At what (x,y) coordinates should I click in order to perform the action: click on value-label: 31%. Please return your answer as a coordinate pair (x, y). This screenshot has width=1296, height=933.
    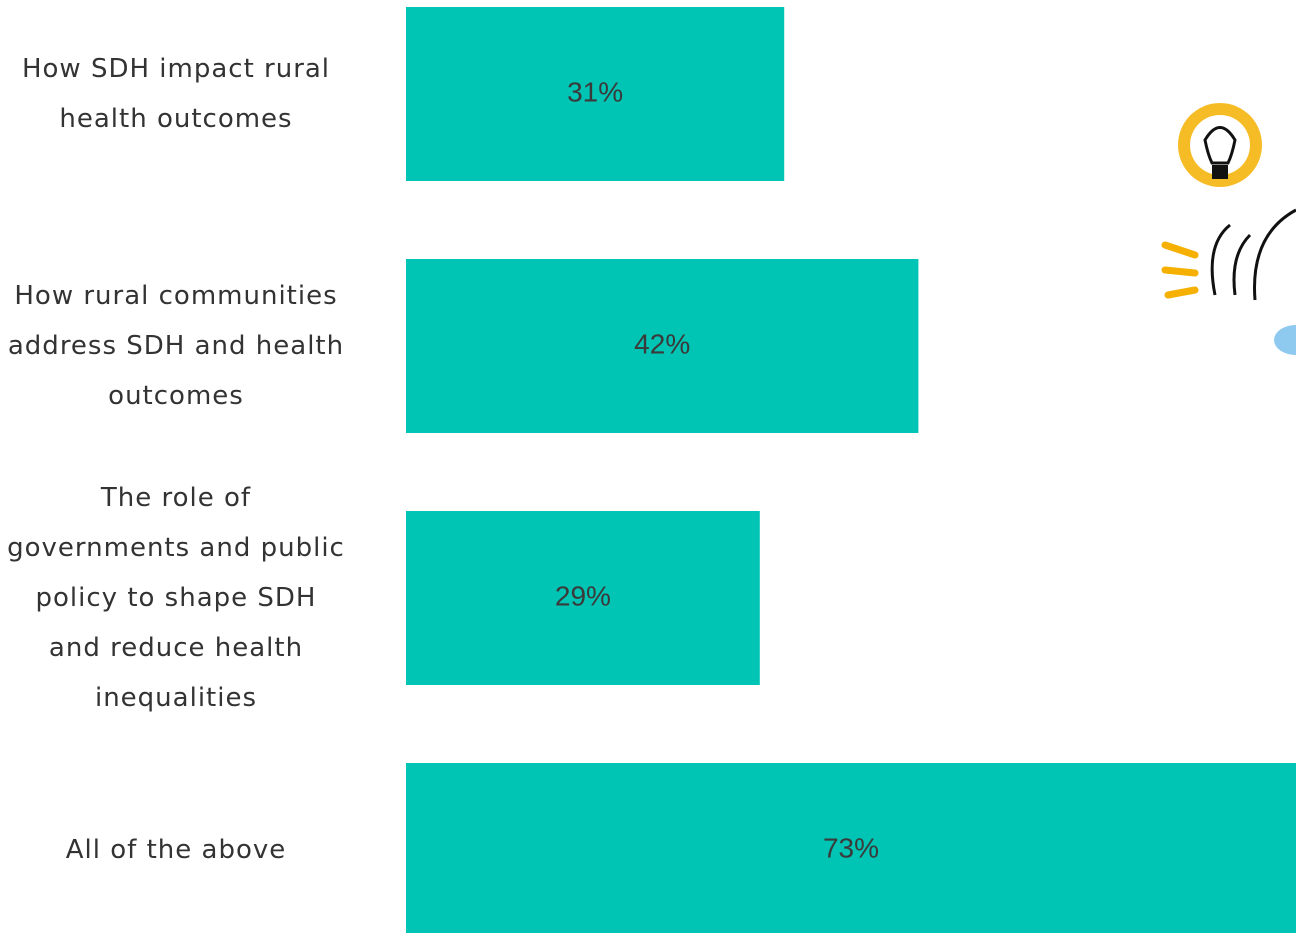
    Looking at the image, I should click on (595, 91).